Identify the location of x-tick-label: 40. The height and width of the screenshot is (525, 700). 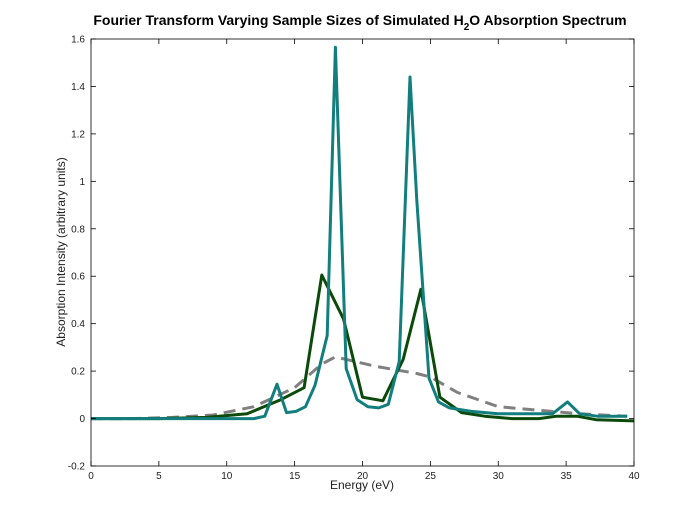
(634, 476).